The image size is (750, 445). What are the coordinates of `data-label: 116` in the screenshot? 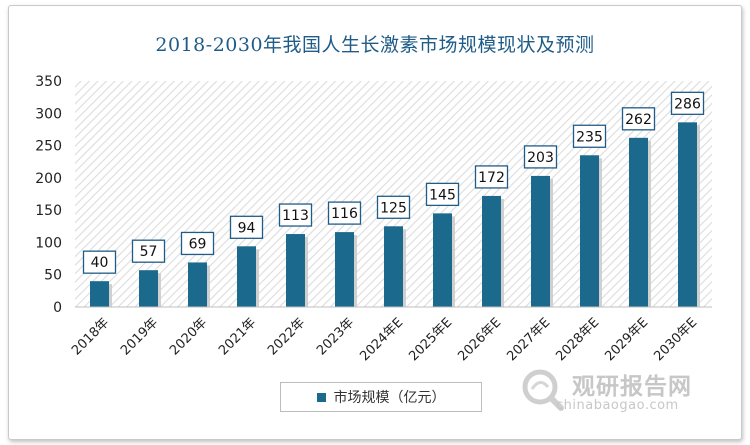 It's located at (344, 214).